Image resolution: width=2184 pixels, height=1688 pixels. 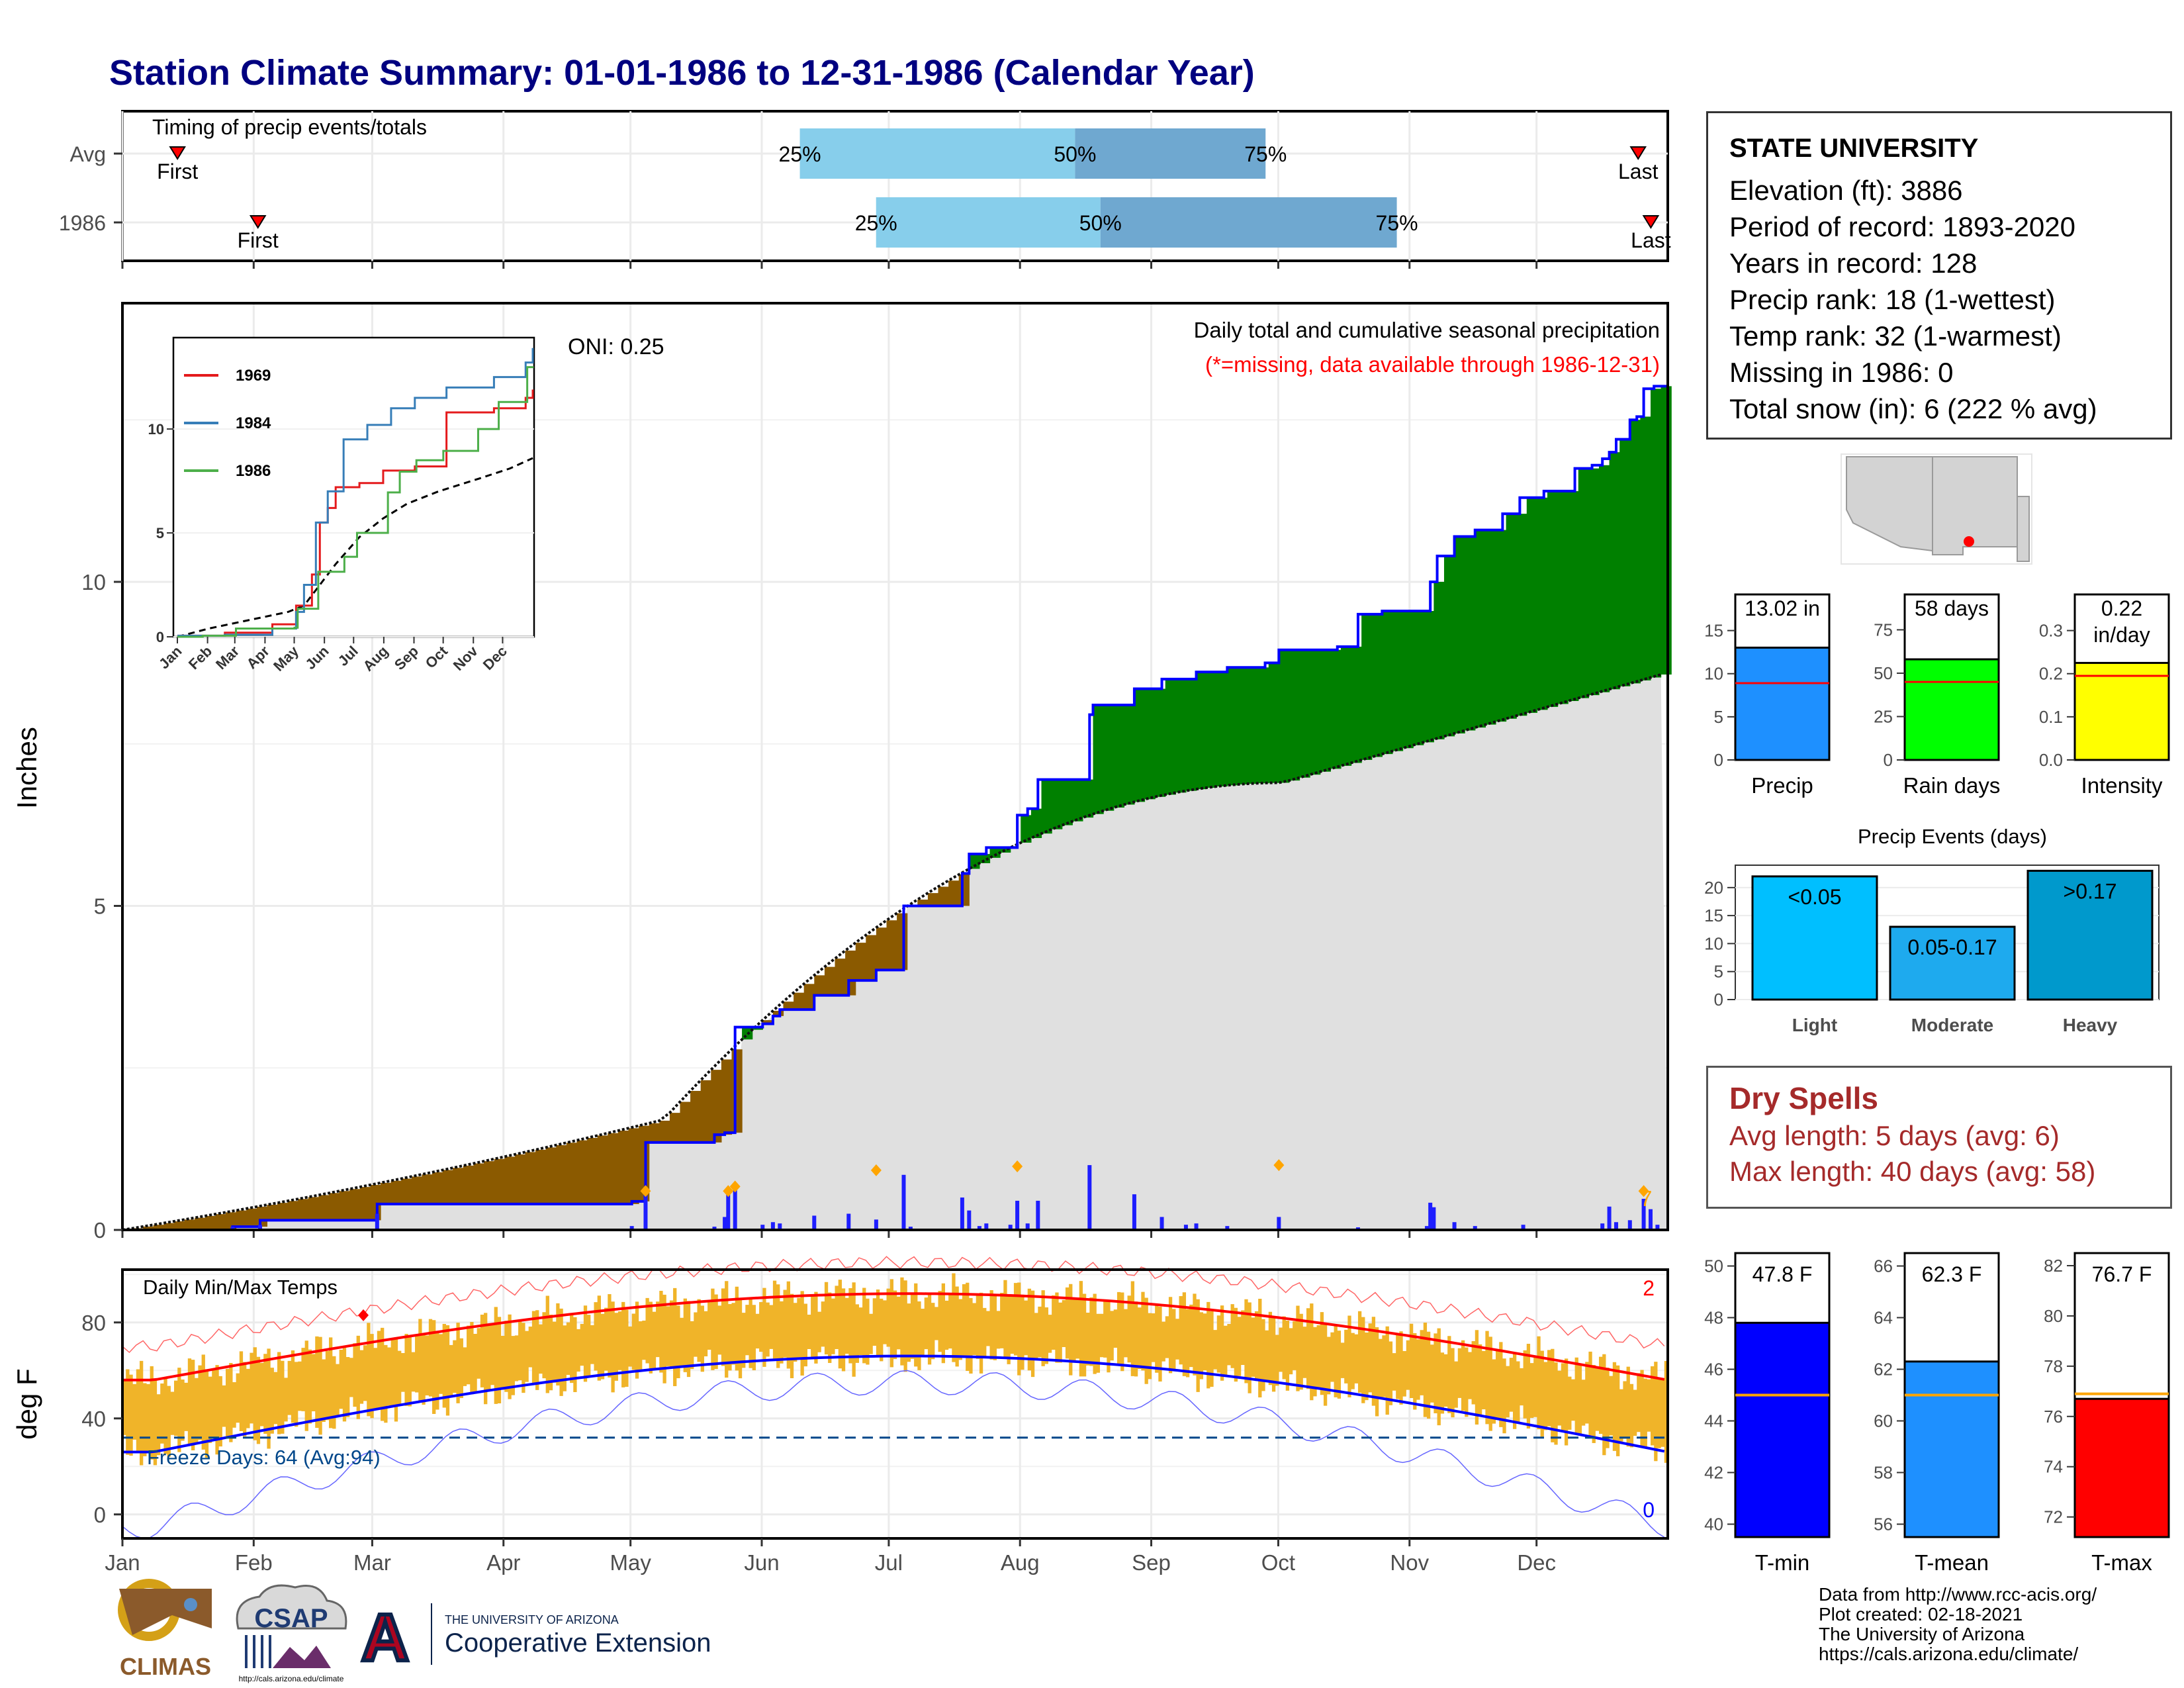 What do you see at coordinates (1783, 1429) in the screenshot?
I see `temp-summary-bar-T-min` at bounding box center [1783, 1429].